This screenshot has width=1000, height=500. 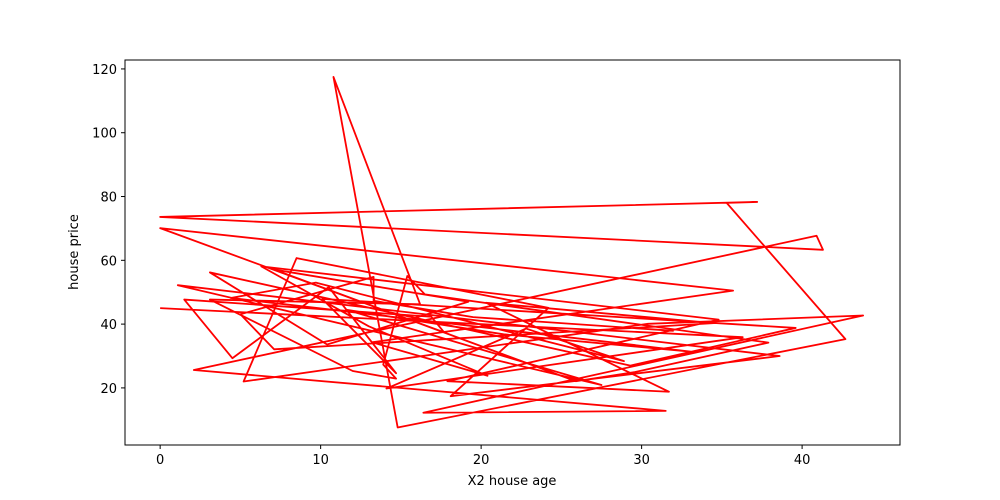 I want to click on x-tick-label: 40, so click(x=802, y=460).